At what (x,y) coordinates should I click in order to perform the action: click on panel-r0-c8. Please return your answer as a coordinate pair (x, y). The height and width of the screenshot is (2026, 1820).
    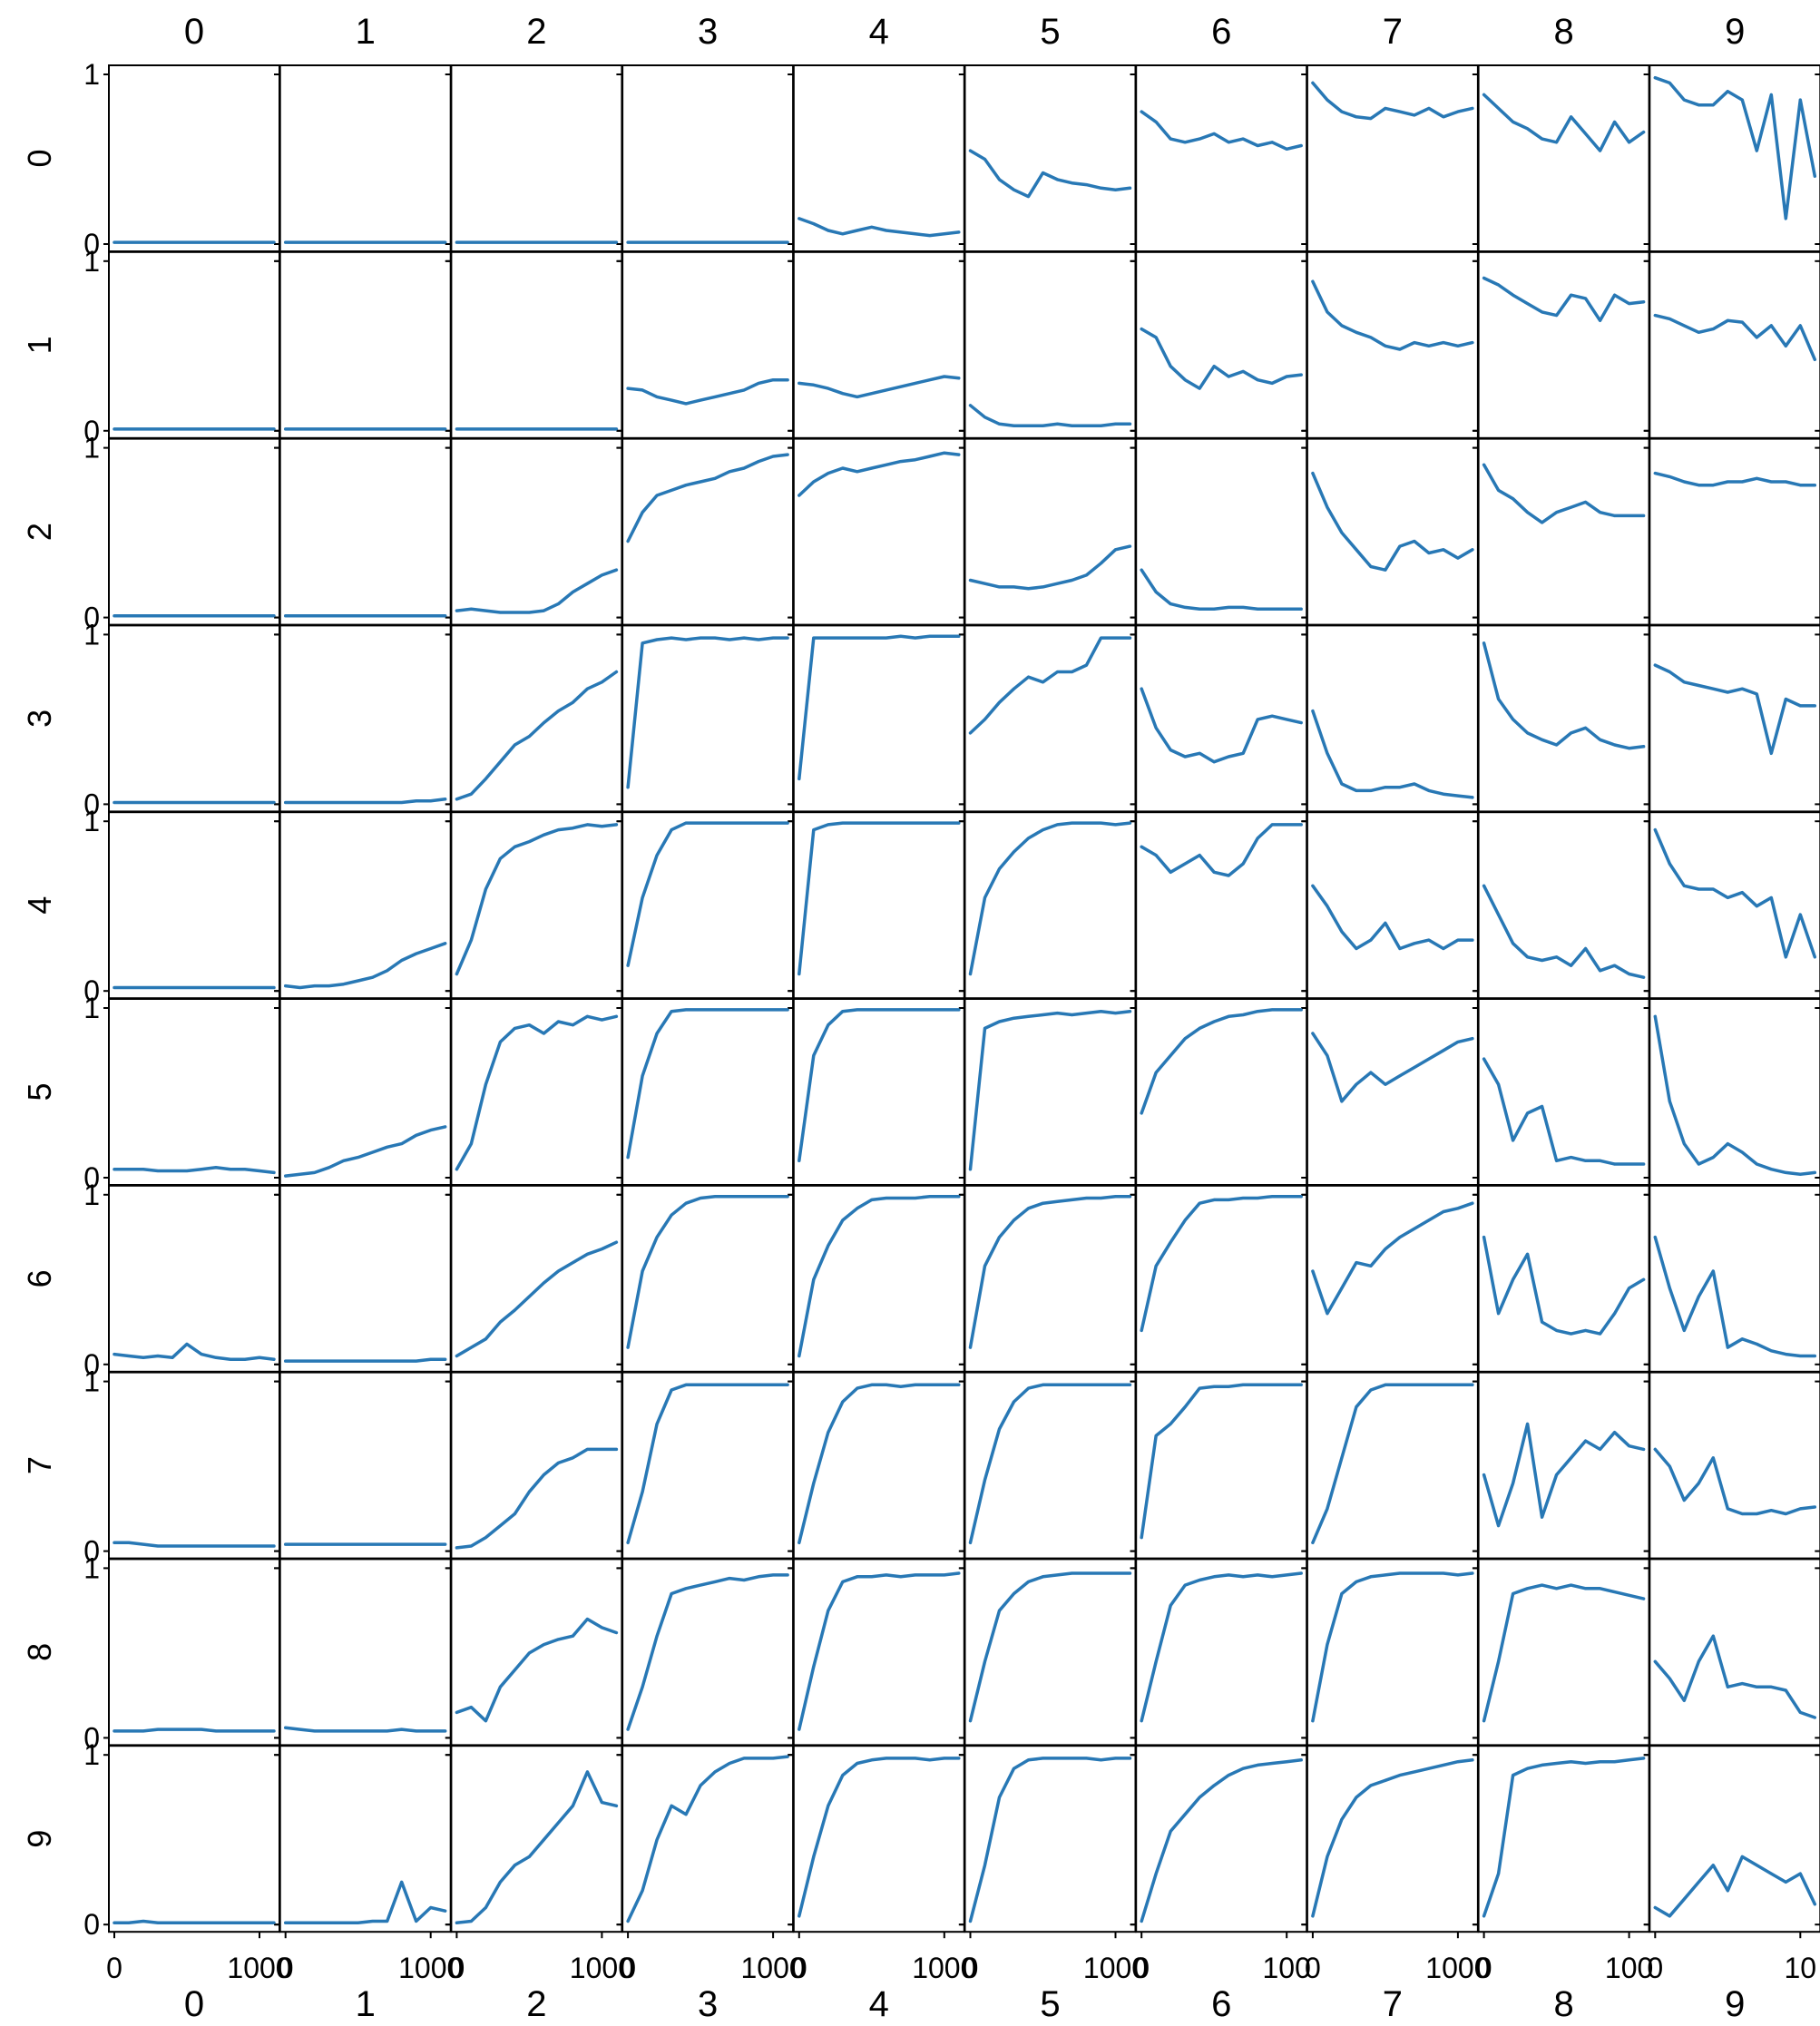
    Looking at the image, I should click on (1561, 158).